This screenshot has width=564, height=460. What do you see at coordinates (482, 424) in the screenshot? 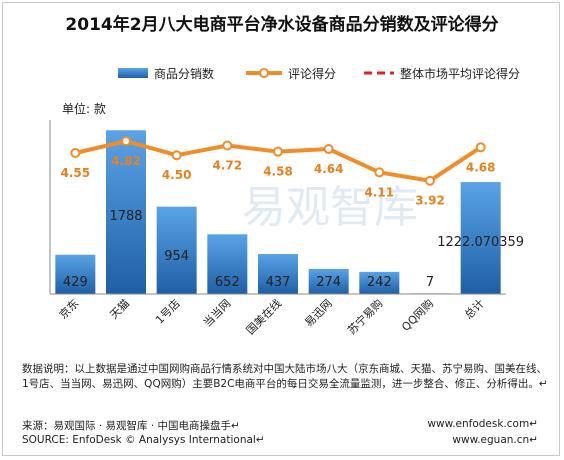
I see `source-url-1: www.enfodesk.com↵` at bounding box center [482, 424].